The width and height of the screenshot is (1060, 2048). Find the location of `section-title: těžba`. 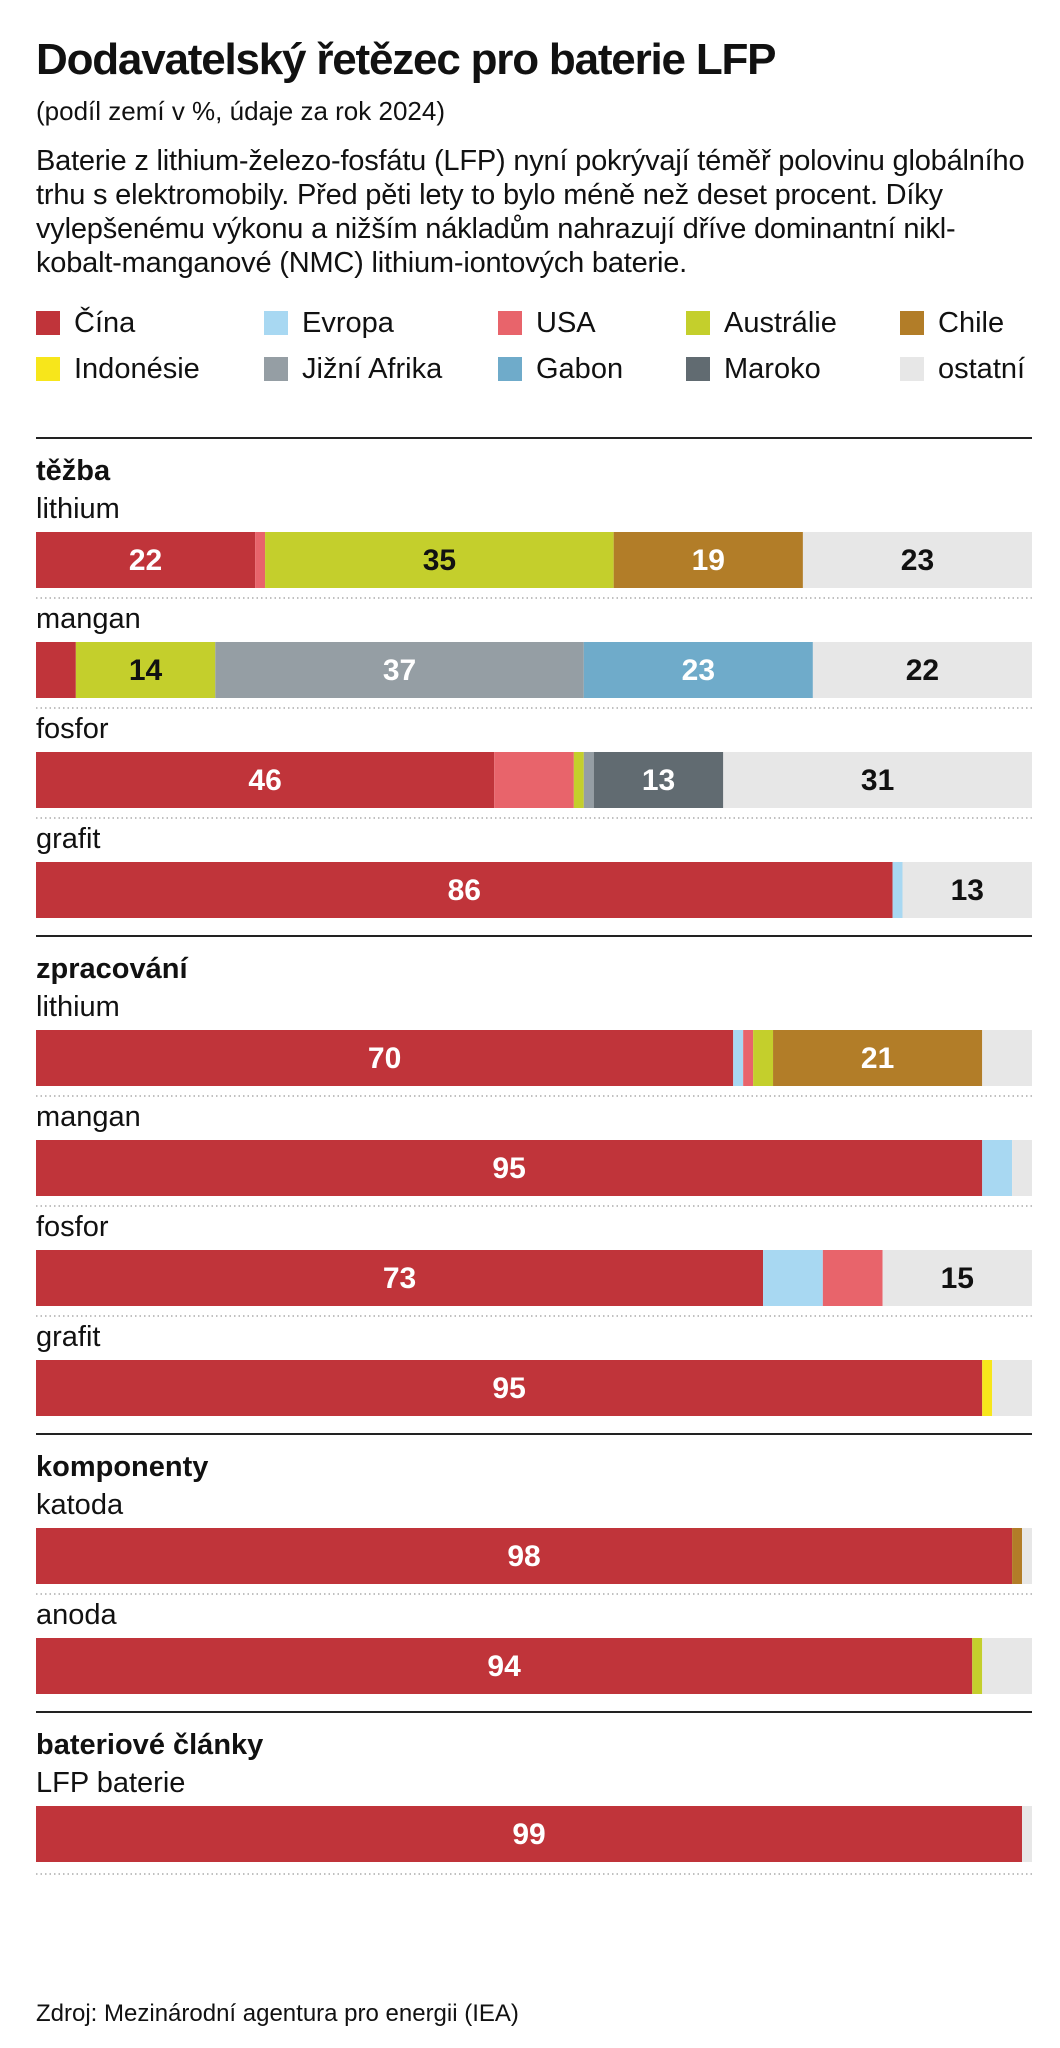

section-title: těžba is located at coordinates (73, 471).